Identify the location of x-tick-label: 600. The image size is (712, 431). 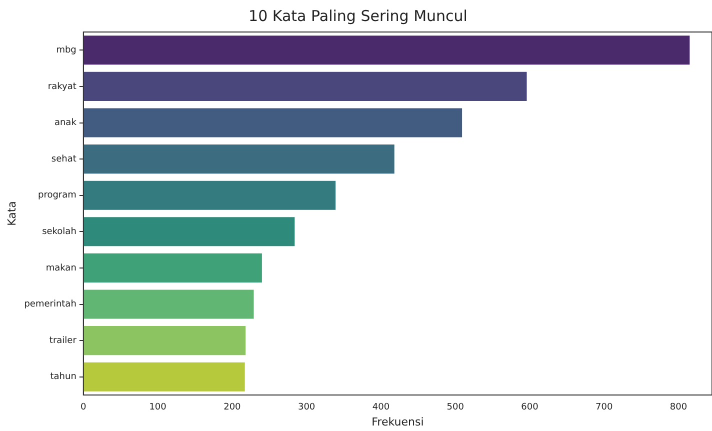
(530, 407).